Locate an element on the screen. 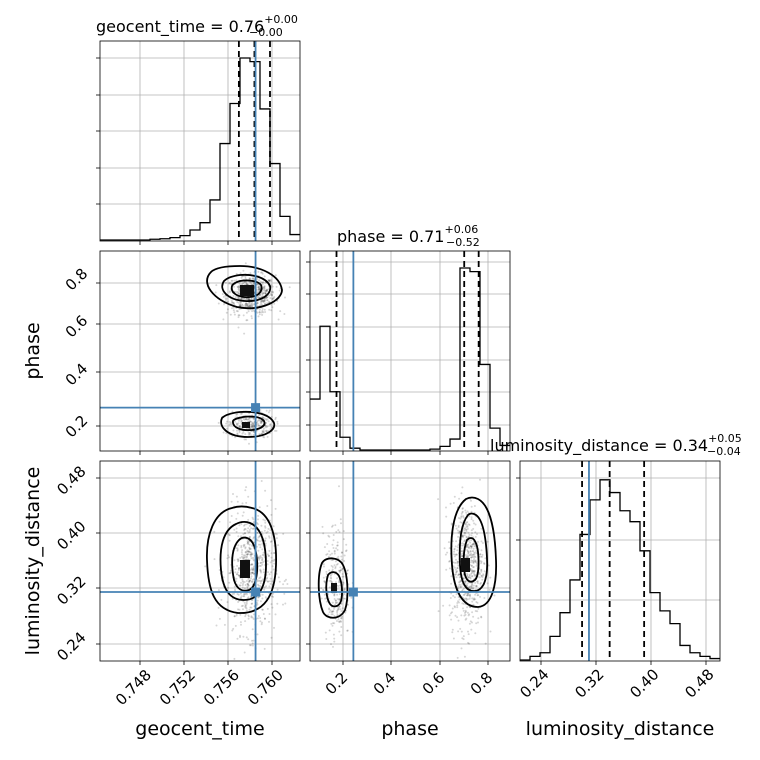  ticks-pg is located at coordinates (184, 368).